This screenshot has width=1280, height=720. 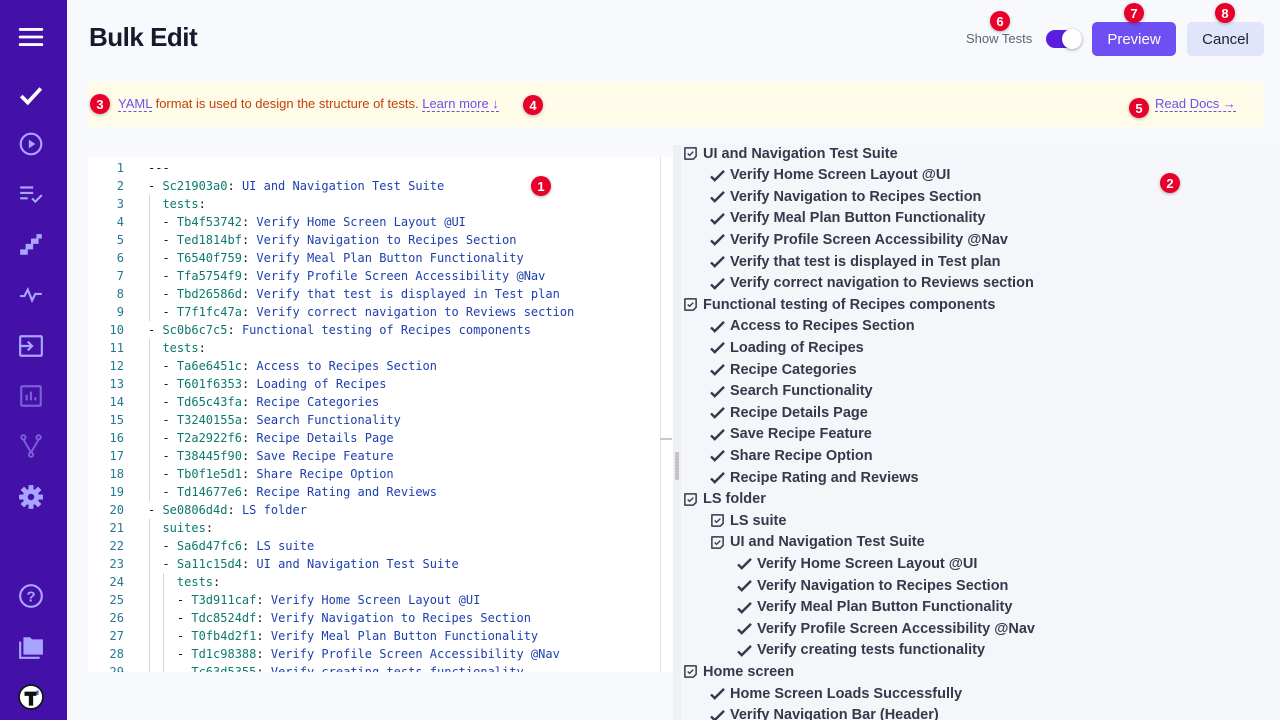 What do you see at coordinates (31, 647) in the screenshot?
I see `folder-icon` at bounding box center [31, 647].